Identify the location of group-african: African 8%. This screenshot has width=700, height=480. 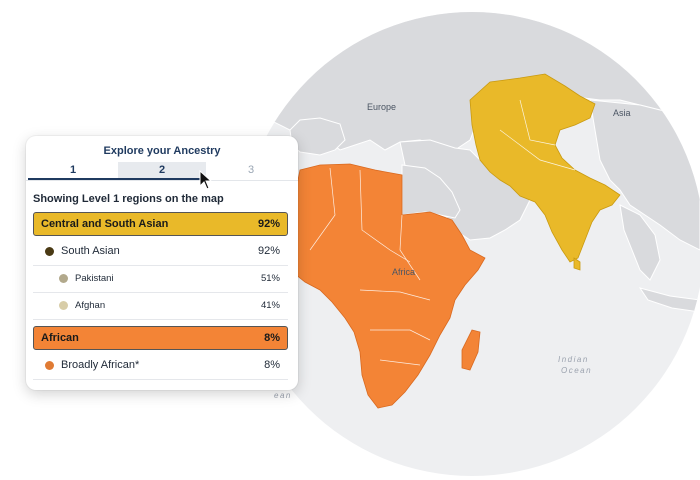
(160, 338).